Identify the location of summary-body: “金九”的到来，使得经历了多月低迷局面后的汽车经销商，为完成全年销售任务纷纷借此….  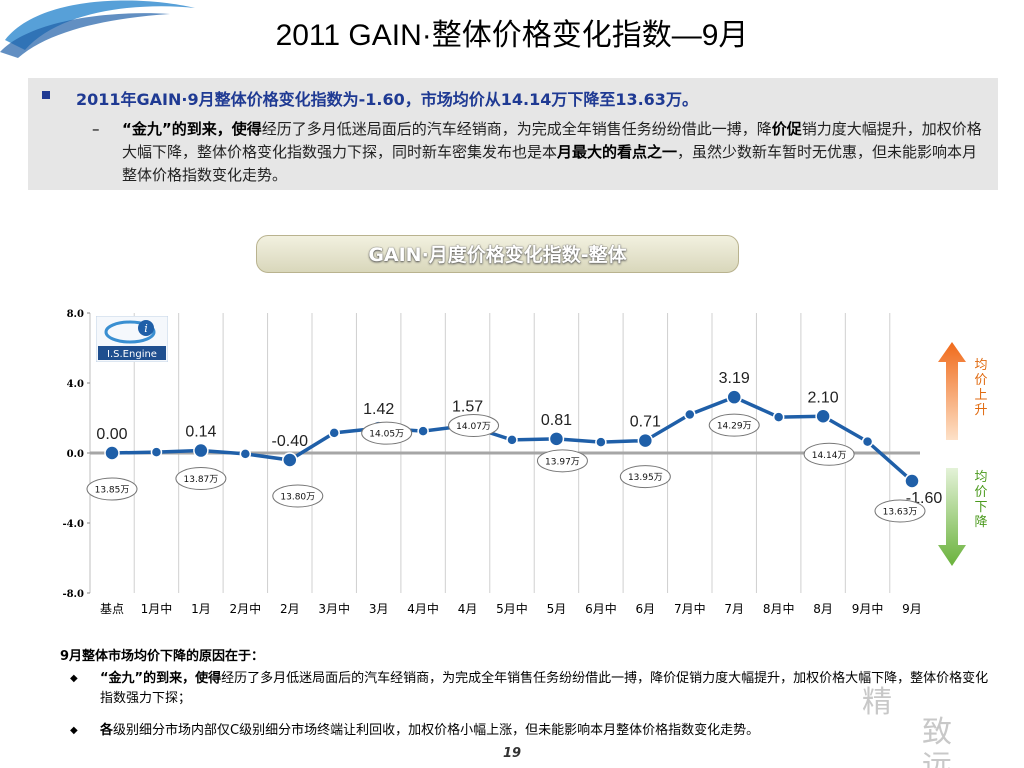
(553, 152).